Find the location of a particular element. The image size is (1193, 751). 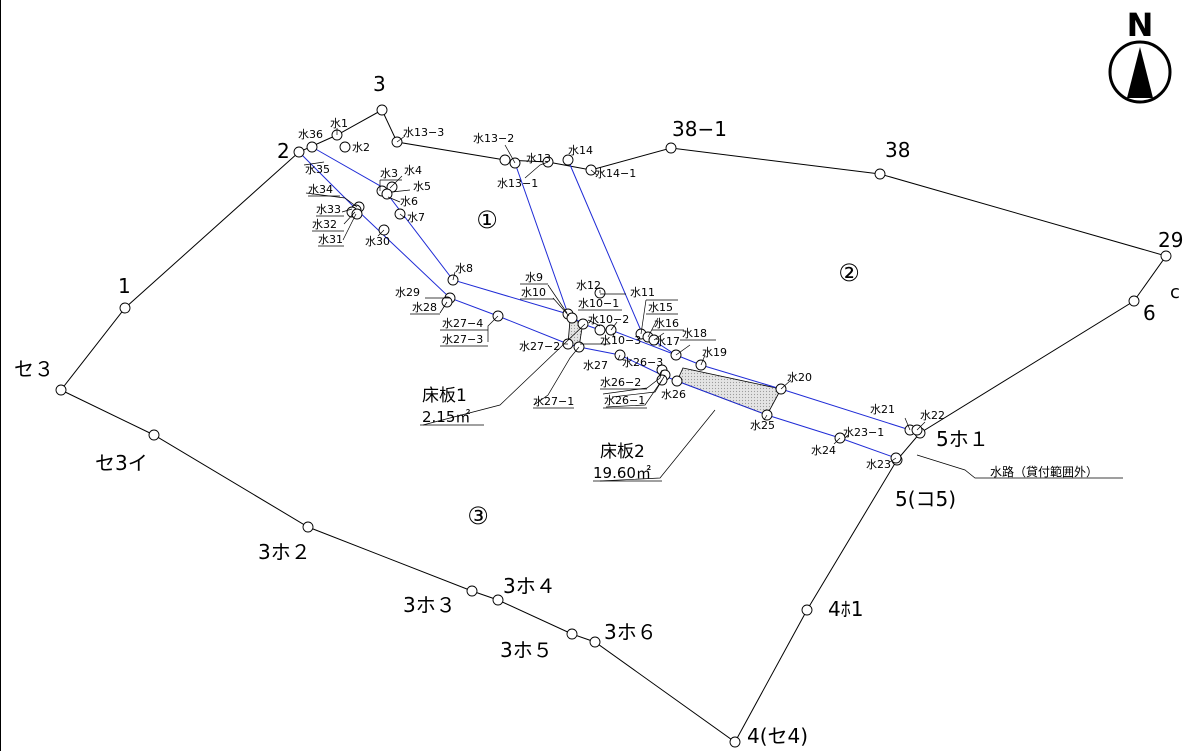

water-label-11: 水11 is located at coordinates (642, 292).